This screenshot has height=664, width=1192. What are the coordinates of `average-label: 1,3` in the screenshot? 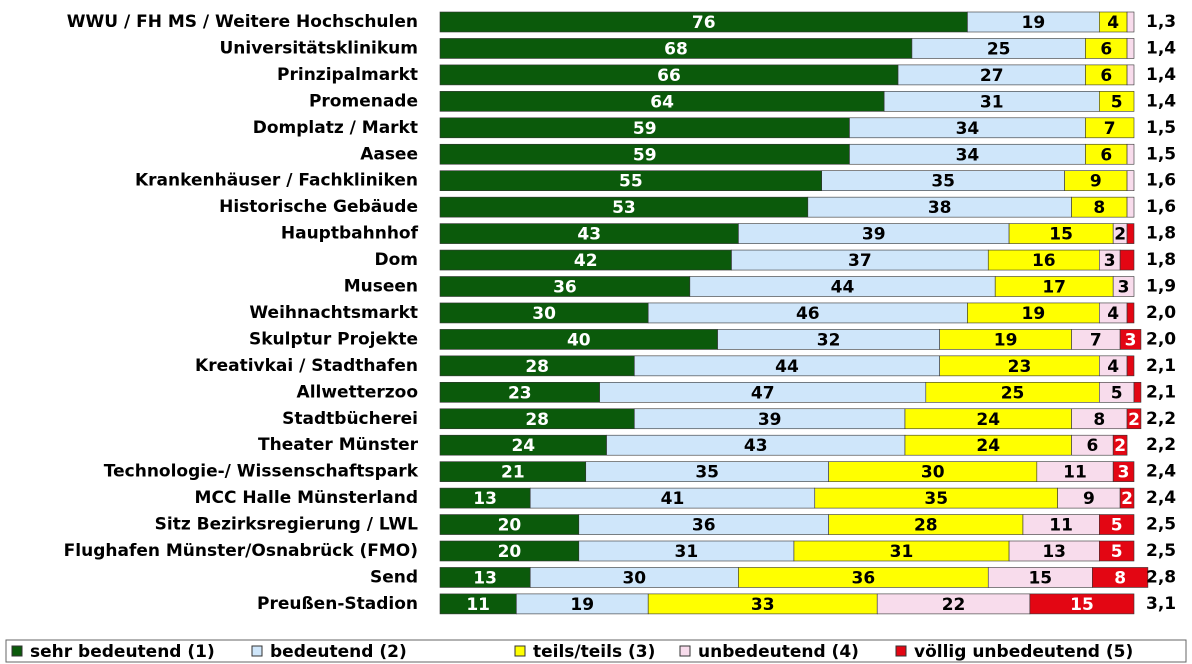 It's located at (1161, 22).